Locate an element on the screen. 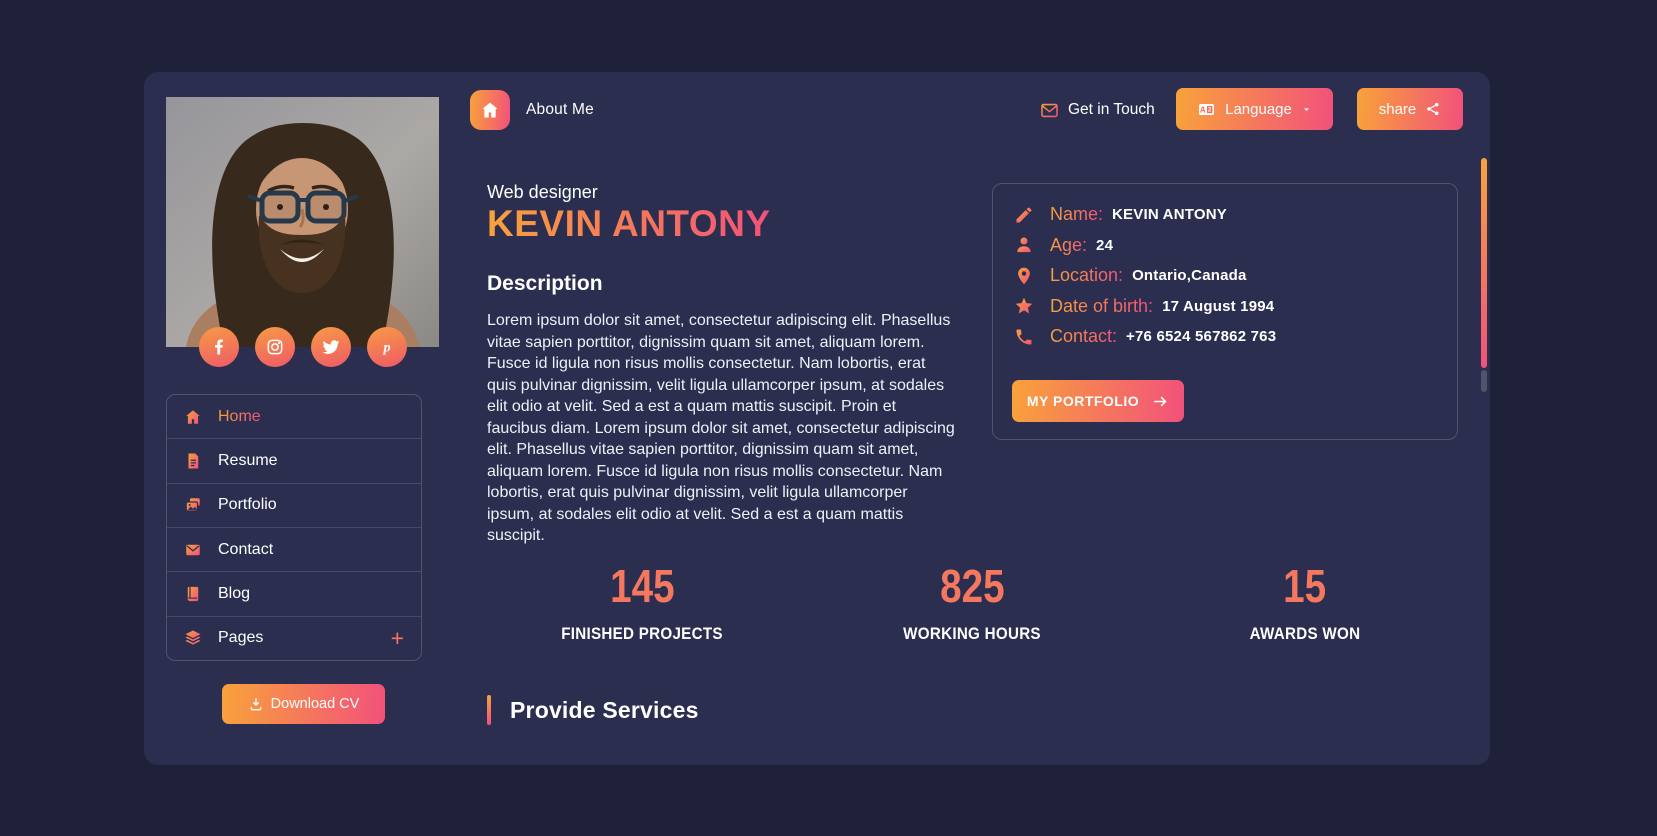 Image resolution: width=1657 pixels, height=836 pixels. stat-value: 15 is located at coordinates (1305, 586).